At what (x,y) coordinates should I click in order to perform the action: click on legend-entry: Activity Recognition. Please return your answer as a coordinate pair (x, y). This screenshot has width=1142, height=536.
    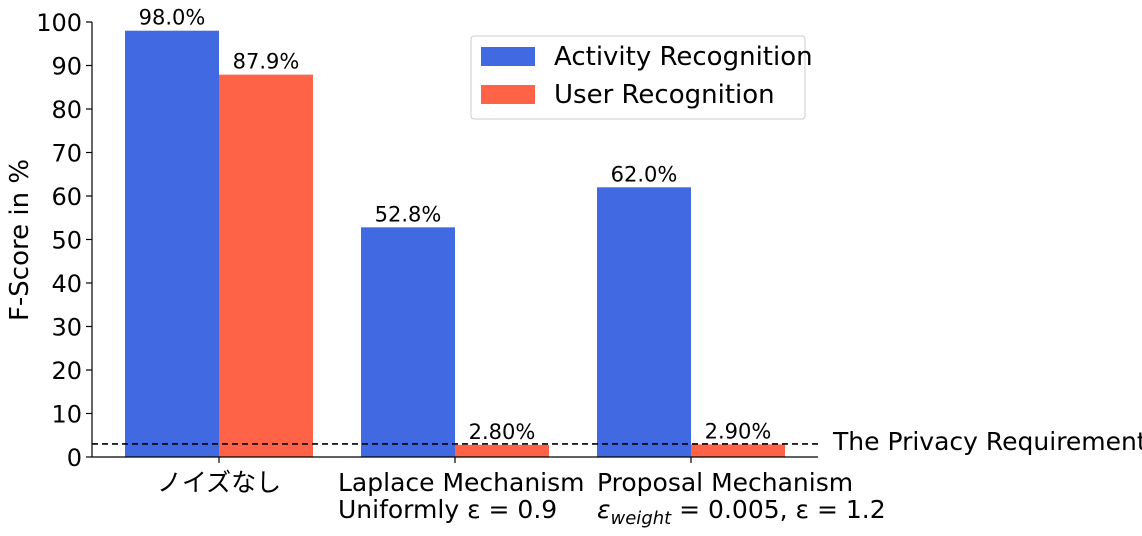
    Looking at the image, I should click on (683, 57).